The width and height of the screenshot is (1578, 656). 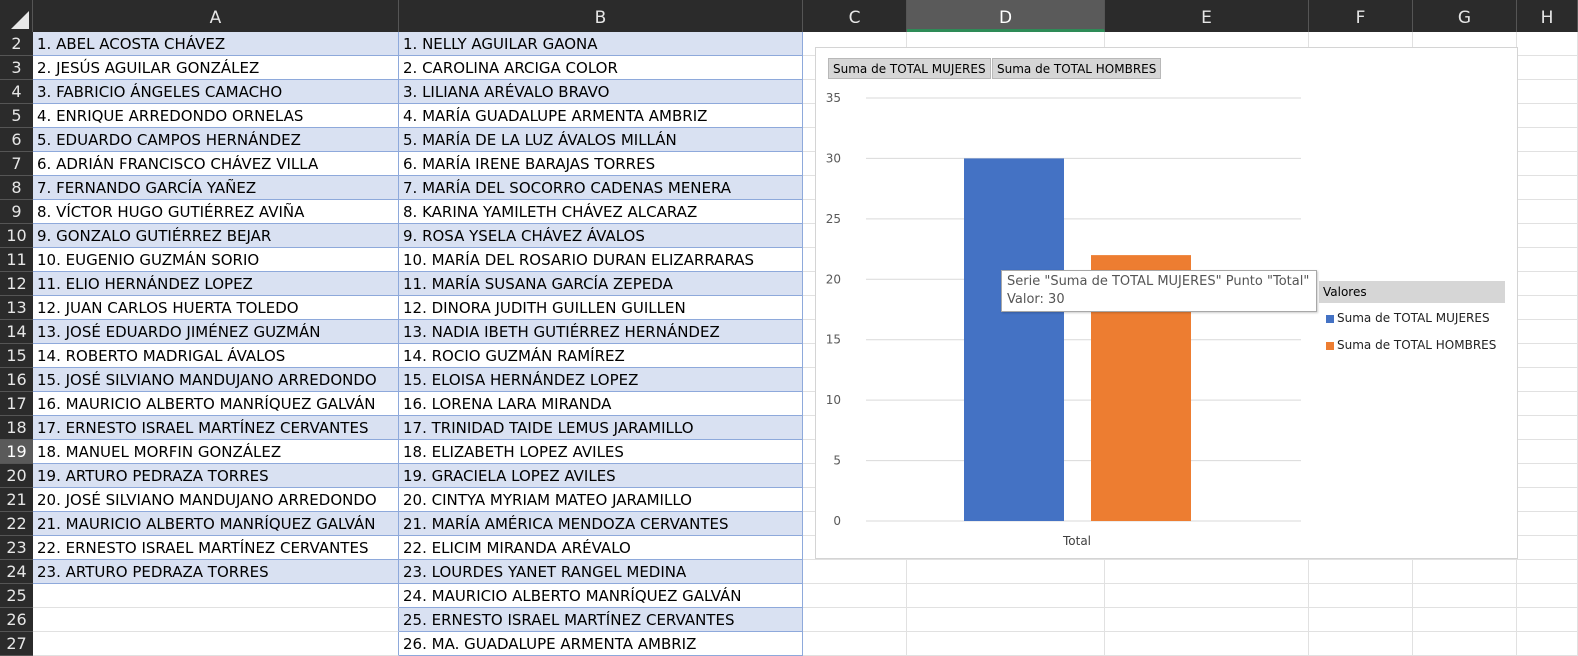 I want to click on cell-b: 24. MAURICIO ALBERTO MANRÍQUEZ GALVÁN, so click(x=601, y=596).